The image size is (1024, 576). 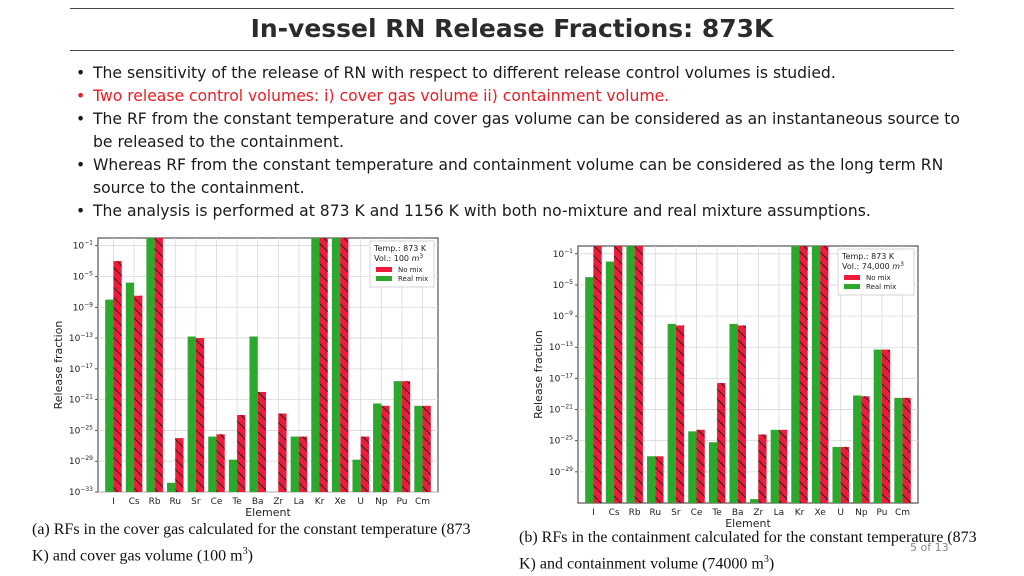 I want to click on caption-b-suffix: ), so click(x=771, y=564).